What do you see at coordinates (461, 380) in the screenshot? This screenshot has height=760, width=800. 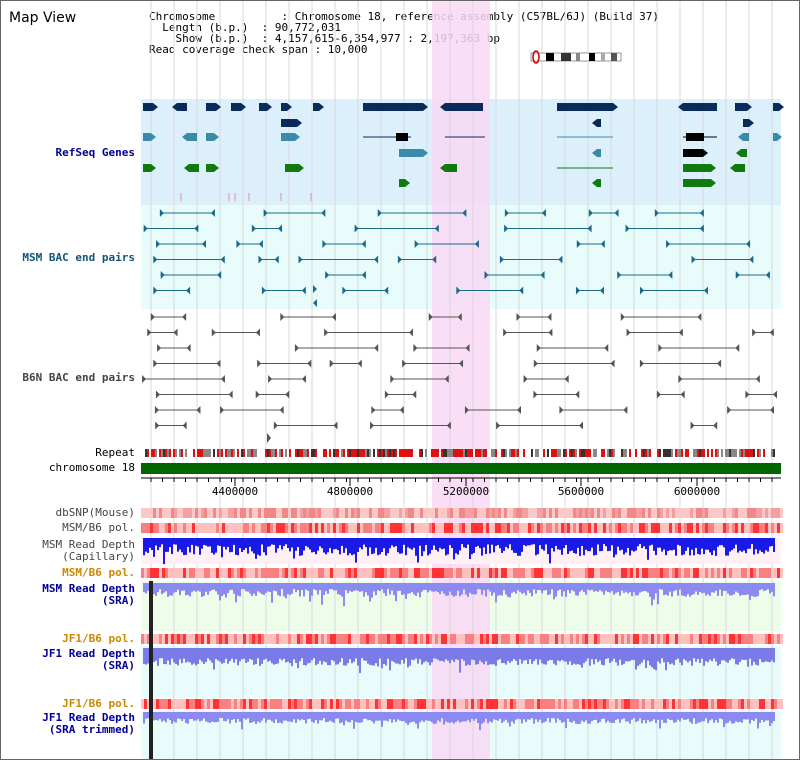 I see `selected-region-highlight` at bounding box center [461, 380].